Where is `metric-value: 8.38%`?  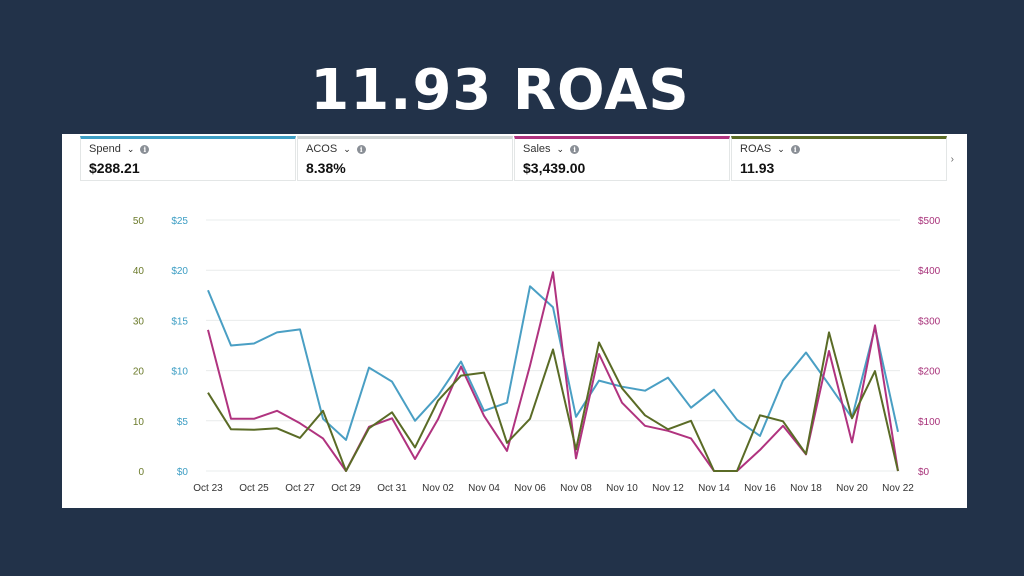 metric-value: 8.38% is located at coordinates (326, 168).